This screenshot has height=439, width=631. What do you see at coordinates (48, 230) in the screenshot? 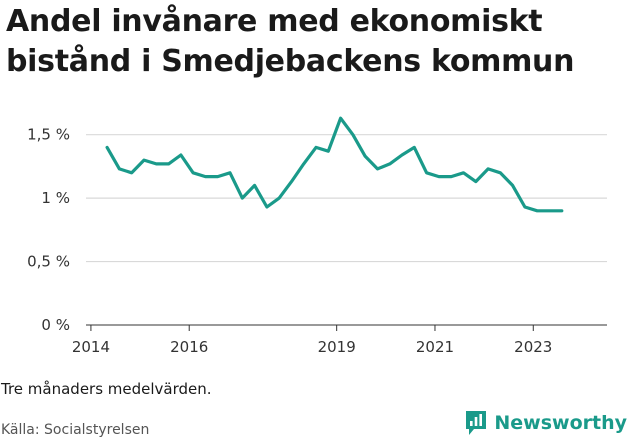
I see `y-tick-labels: 0 % 0,5 % 1 % 1,5 %` at bounding box center [48, 230].